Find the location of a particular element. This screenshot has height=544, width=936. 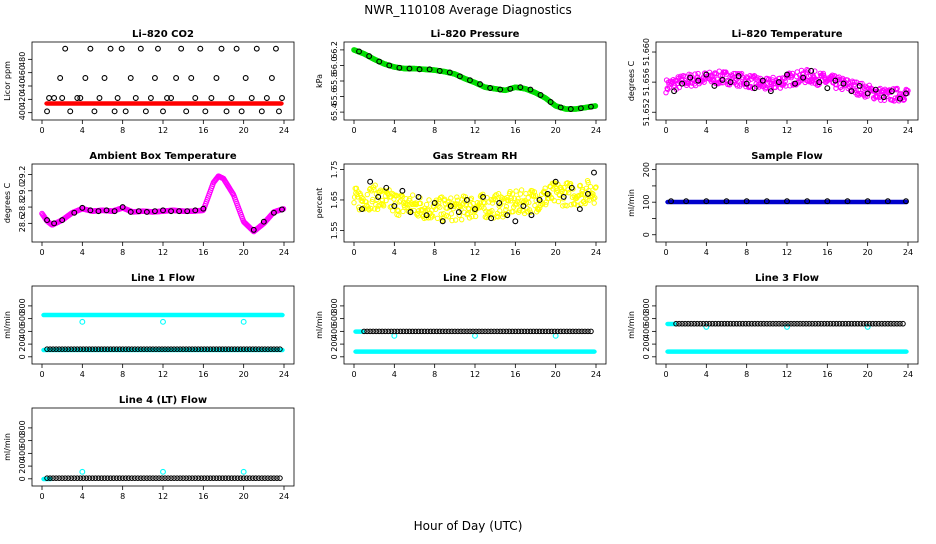

y-tick-label: 28.6 is located at coordinates (22, 223).